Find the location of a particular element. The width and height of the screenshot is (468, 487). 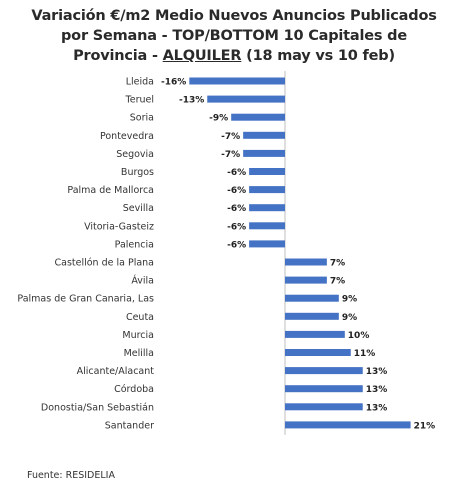

chart-title-prefix: Provincia - is located at coordinates (118, 56).